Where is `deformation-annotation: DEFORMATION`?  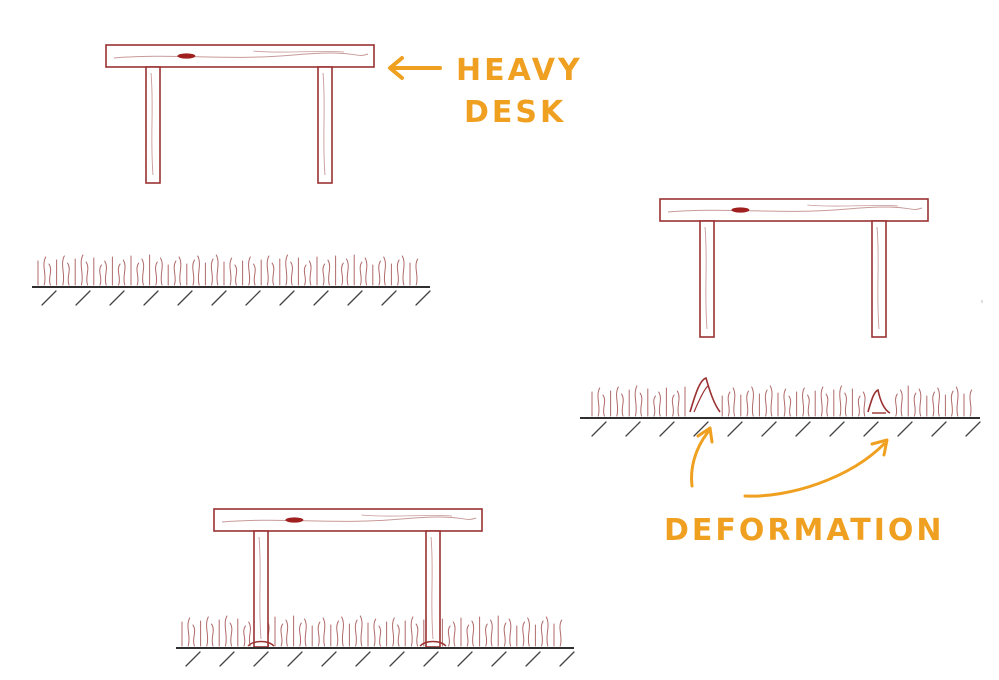 deformation-annotation: DEFORMATION is located at coordinates (802, 487).